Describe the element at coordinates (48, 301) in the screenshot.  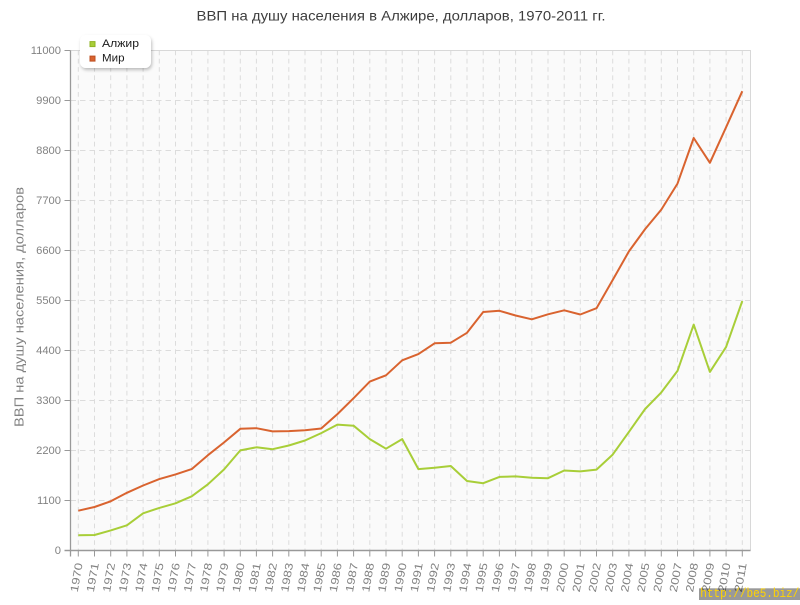
I see `svg-text: 5500` at that location.